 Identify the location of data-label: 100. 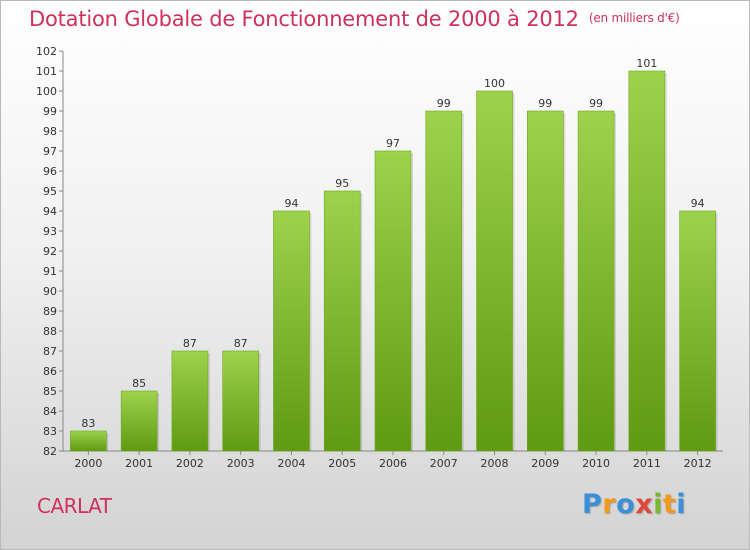
(494, 83).